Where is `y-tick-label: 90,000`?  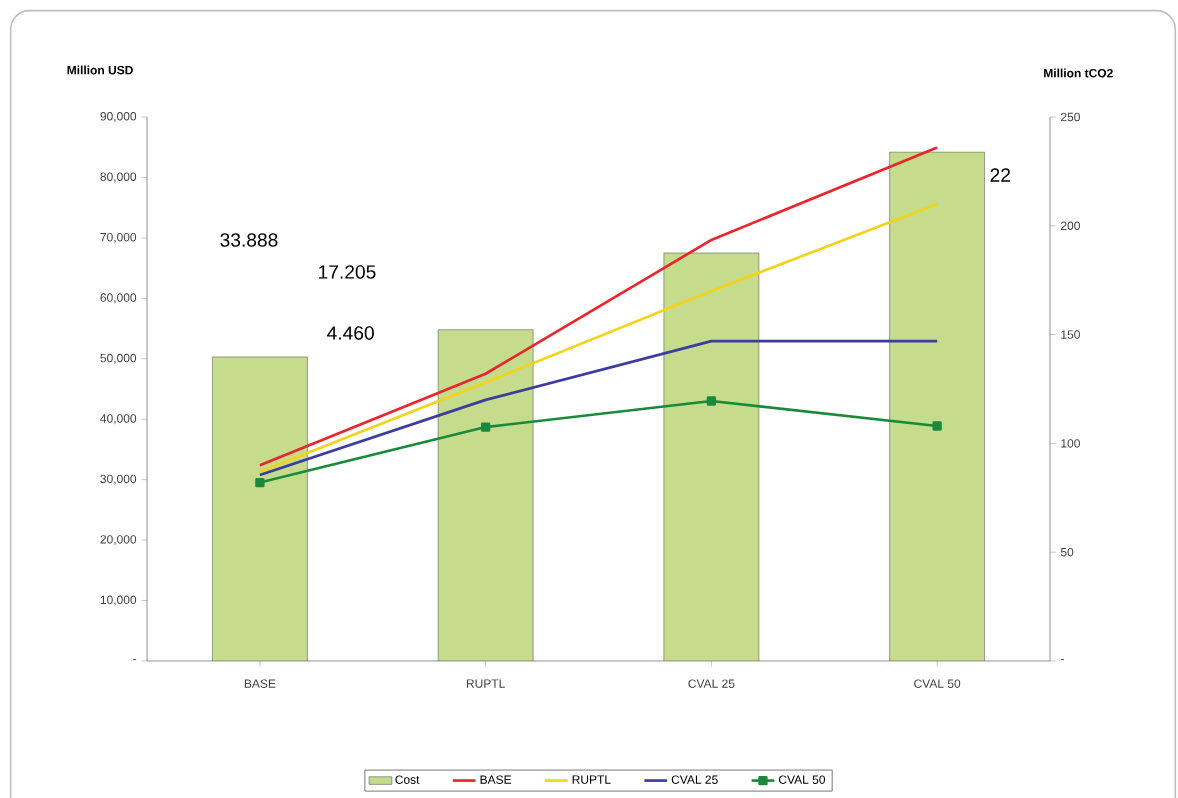 y-tick-label: 90,000 is located at coordinates (118, 117).